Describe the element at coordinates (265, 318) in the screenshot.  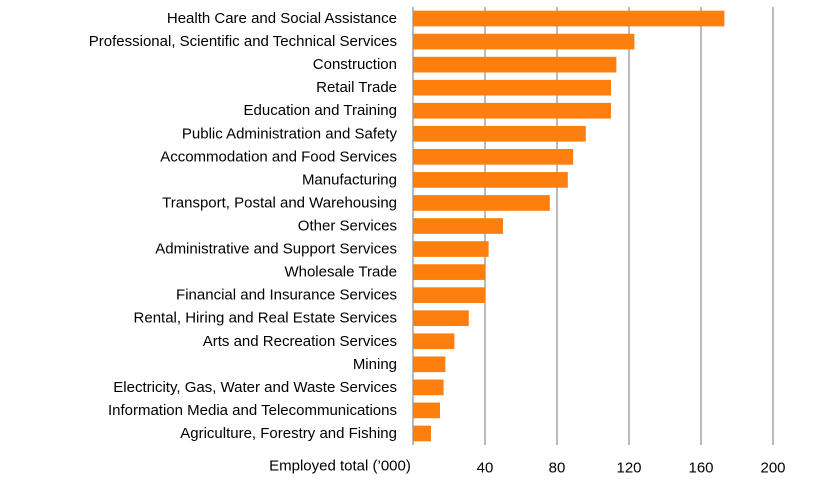
I see `category-label: Rental, Hiring and Real Estate Services` at that location.